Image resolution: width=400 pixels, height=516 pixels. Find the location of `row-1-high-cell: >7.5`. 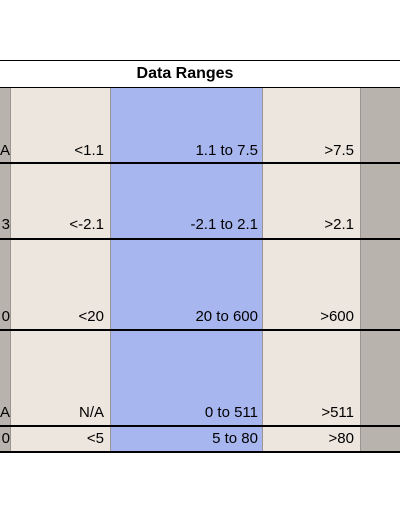

row-1-high-cell: >7.5 is located at coordinates (339, 150).